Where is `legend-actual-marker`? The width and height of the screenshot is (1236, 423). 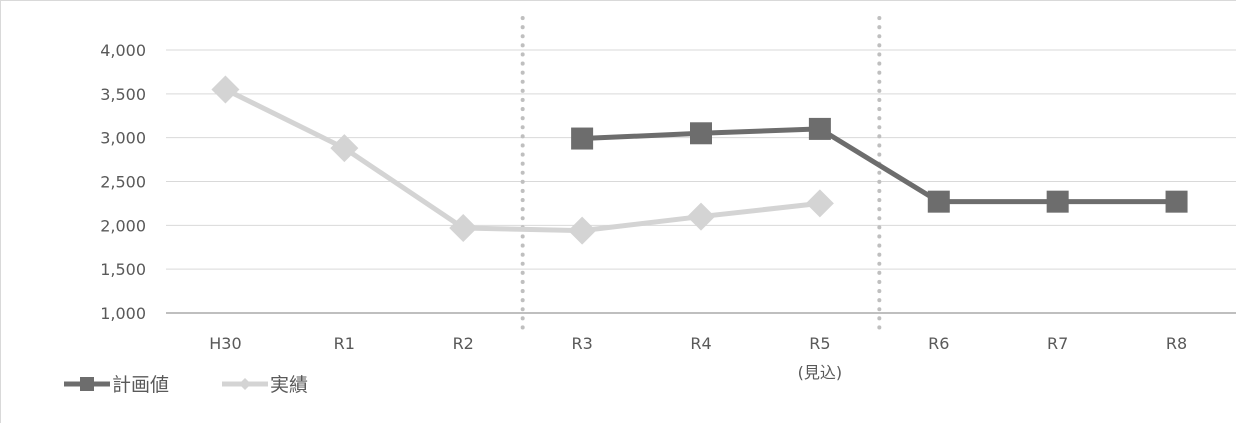 legend-actual-marker is located at coordinates (245, 384).